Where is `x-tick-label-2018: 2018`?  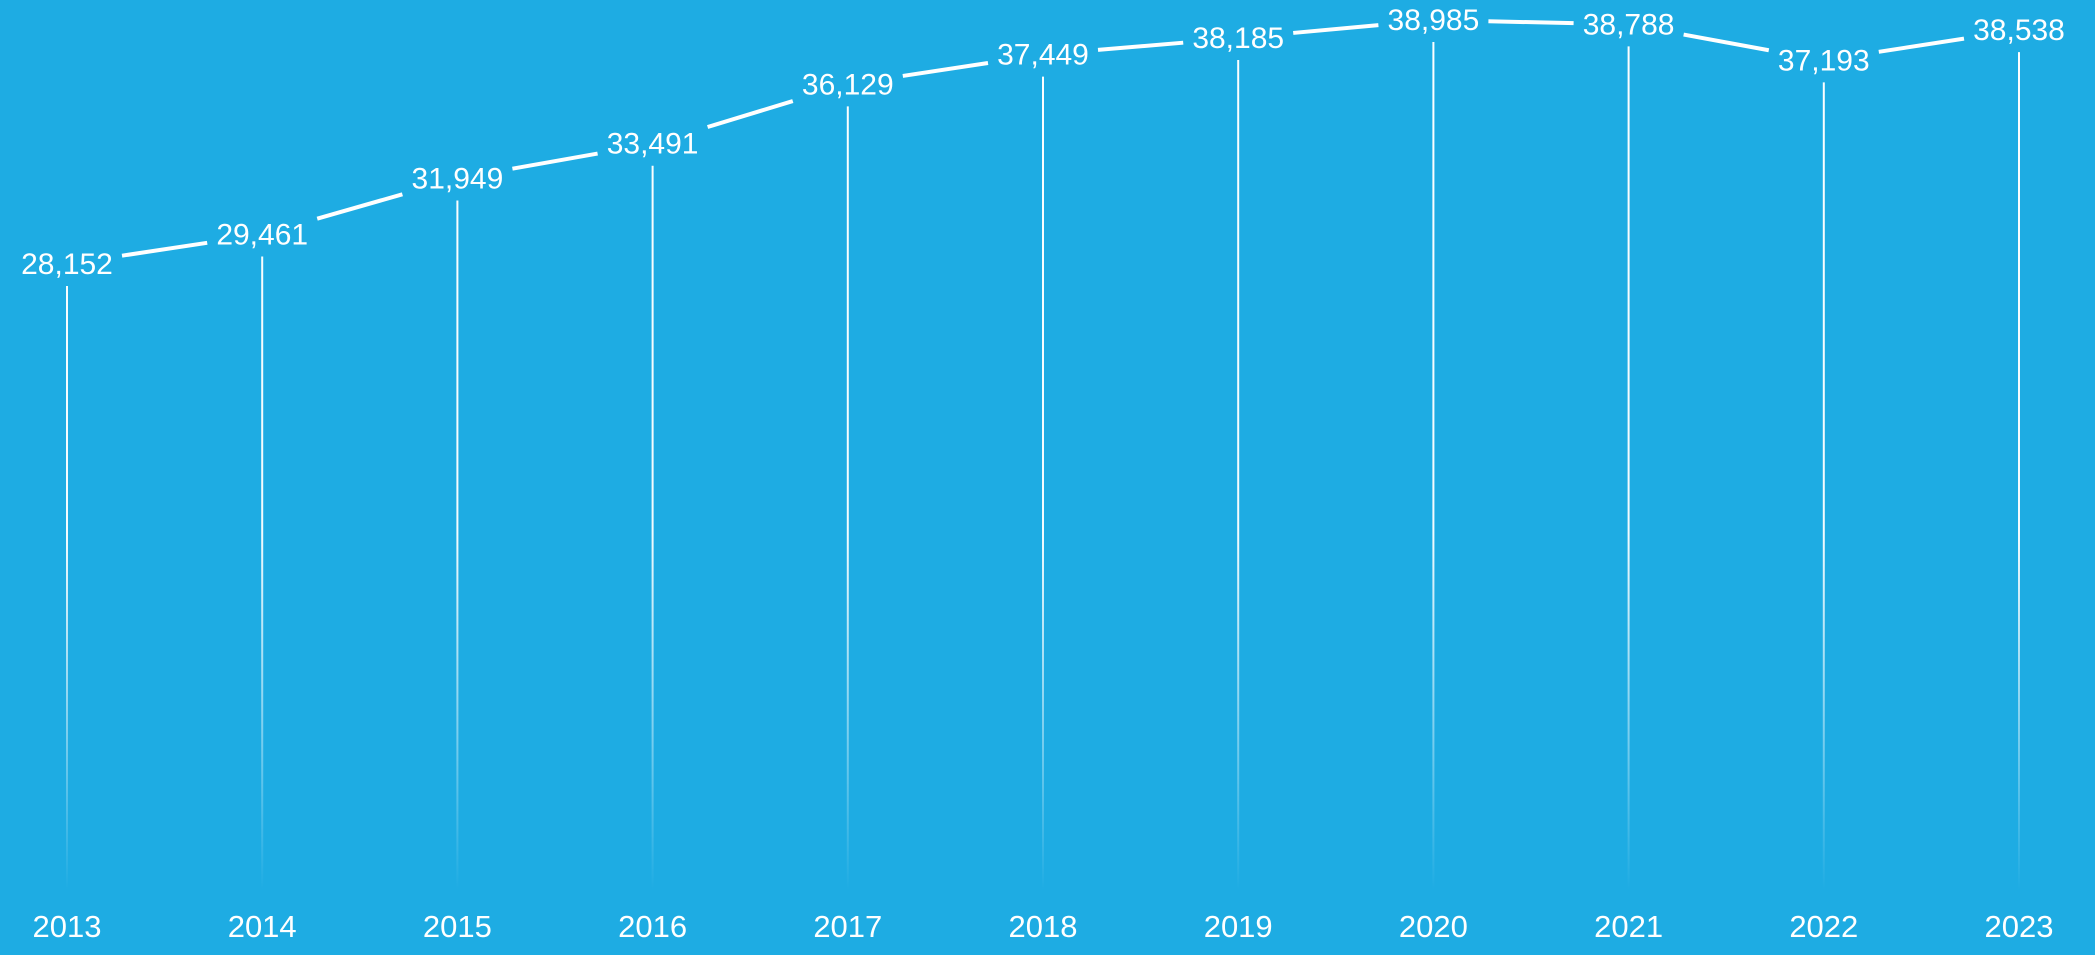 x-tick-label-2018: 2018 is located at coordinates (1043, 926).